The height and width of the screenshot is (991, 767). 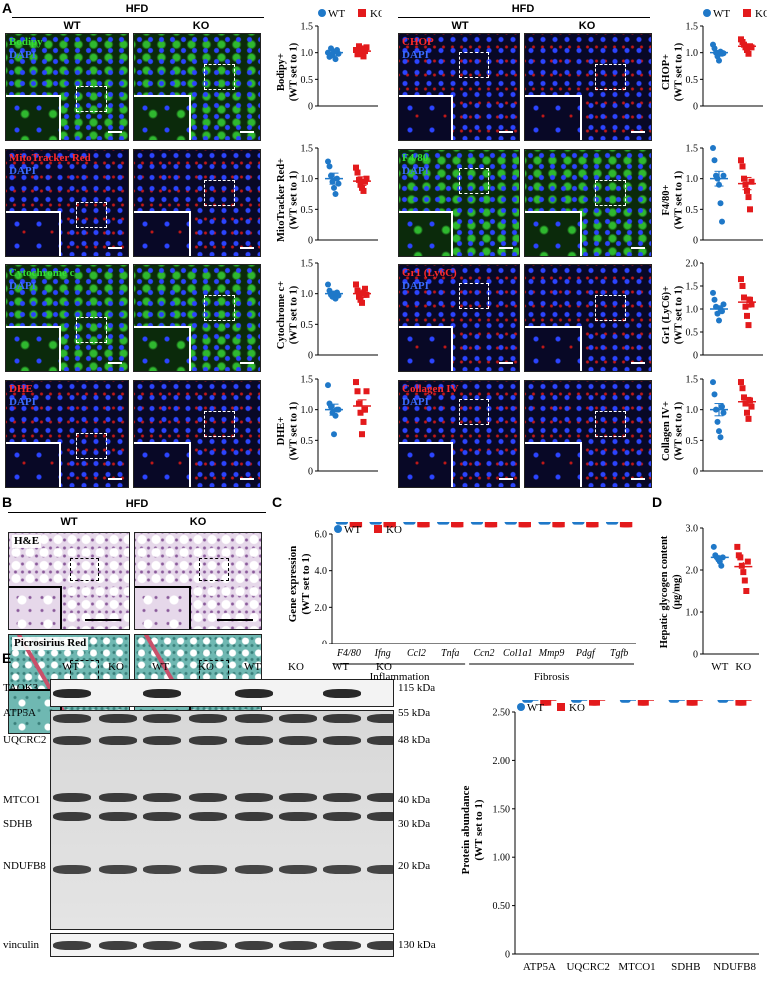 What do you see at coordinates (417, 688) in the screenshot?
I see `kda-marker: 115 kDa` at bounding box center [417, 688].